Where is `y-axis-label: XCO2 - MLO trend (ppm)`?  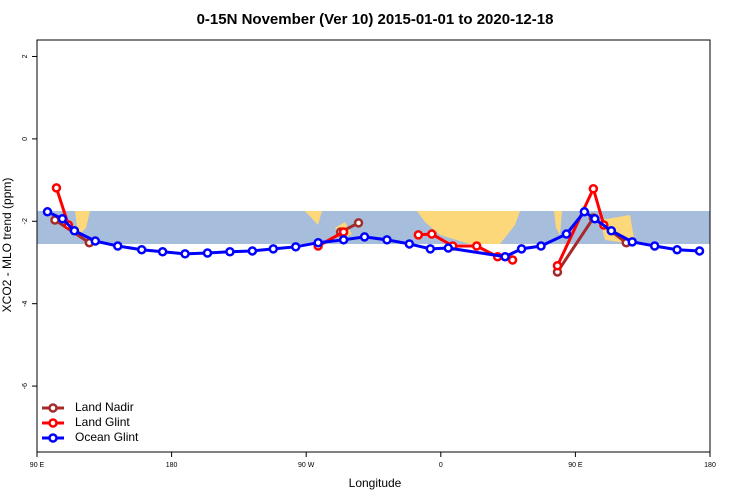
y-axis-label: XCO2 - MLO trend (ppm) is located at coordinates (7, 245).